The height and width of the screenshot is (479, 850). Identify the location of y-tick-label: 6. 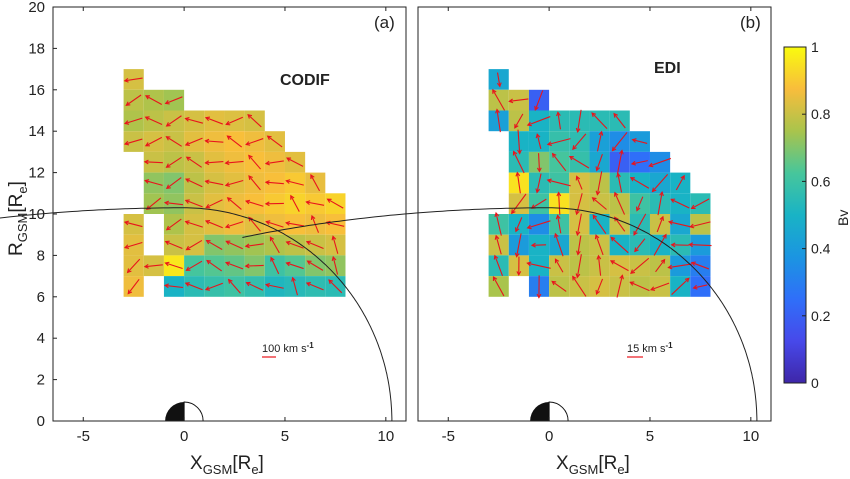
(41, 297).